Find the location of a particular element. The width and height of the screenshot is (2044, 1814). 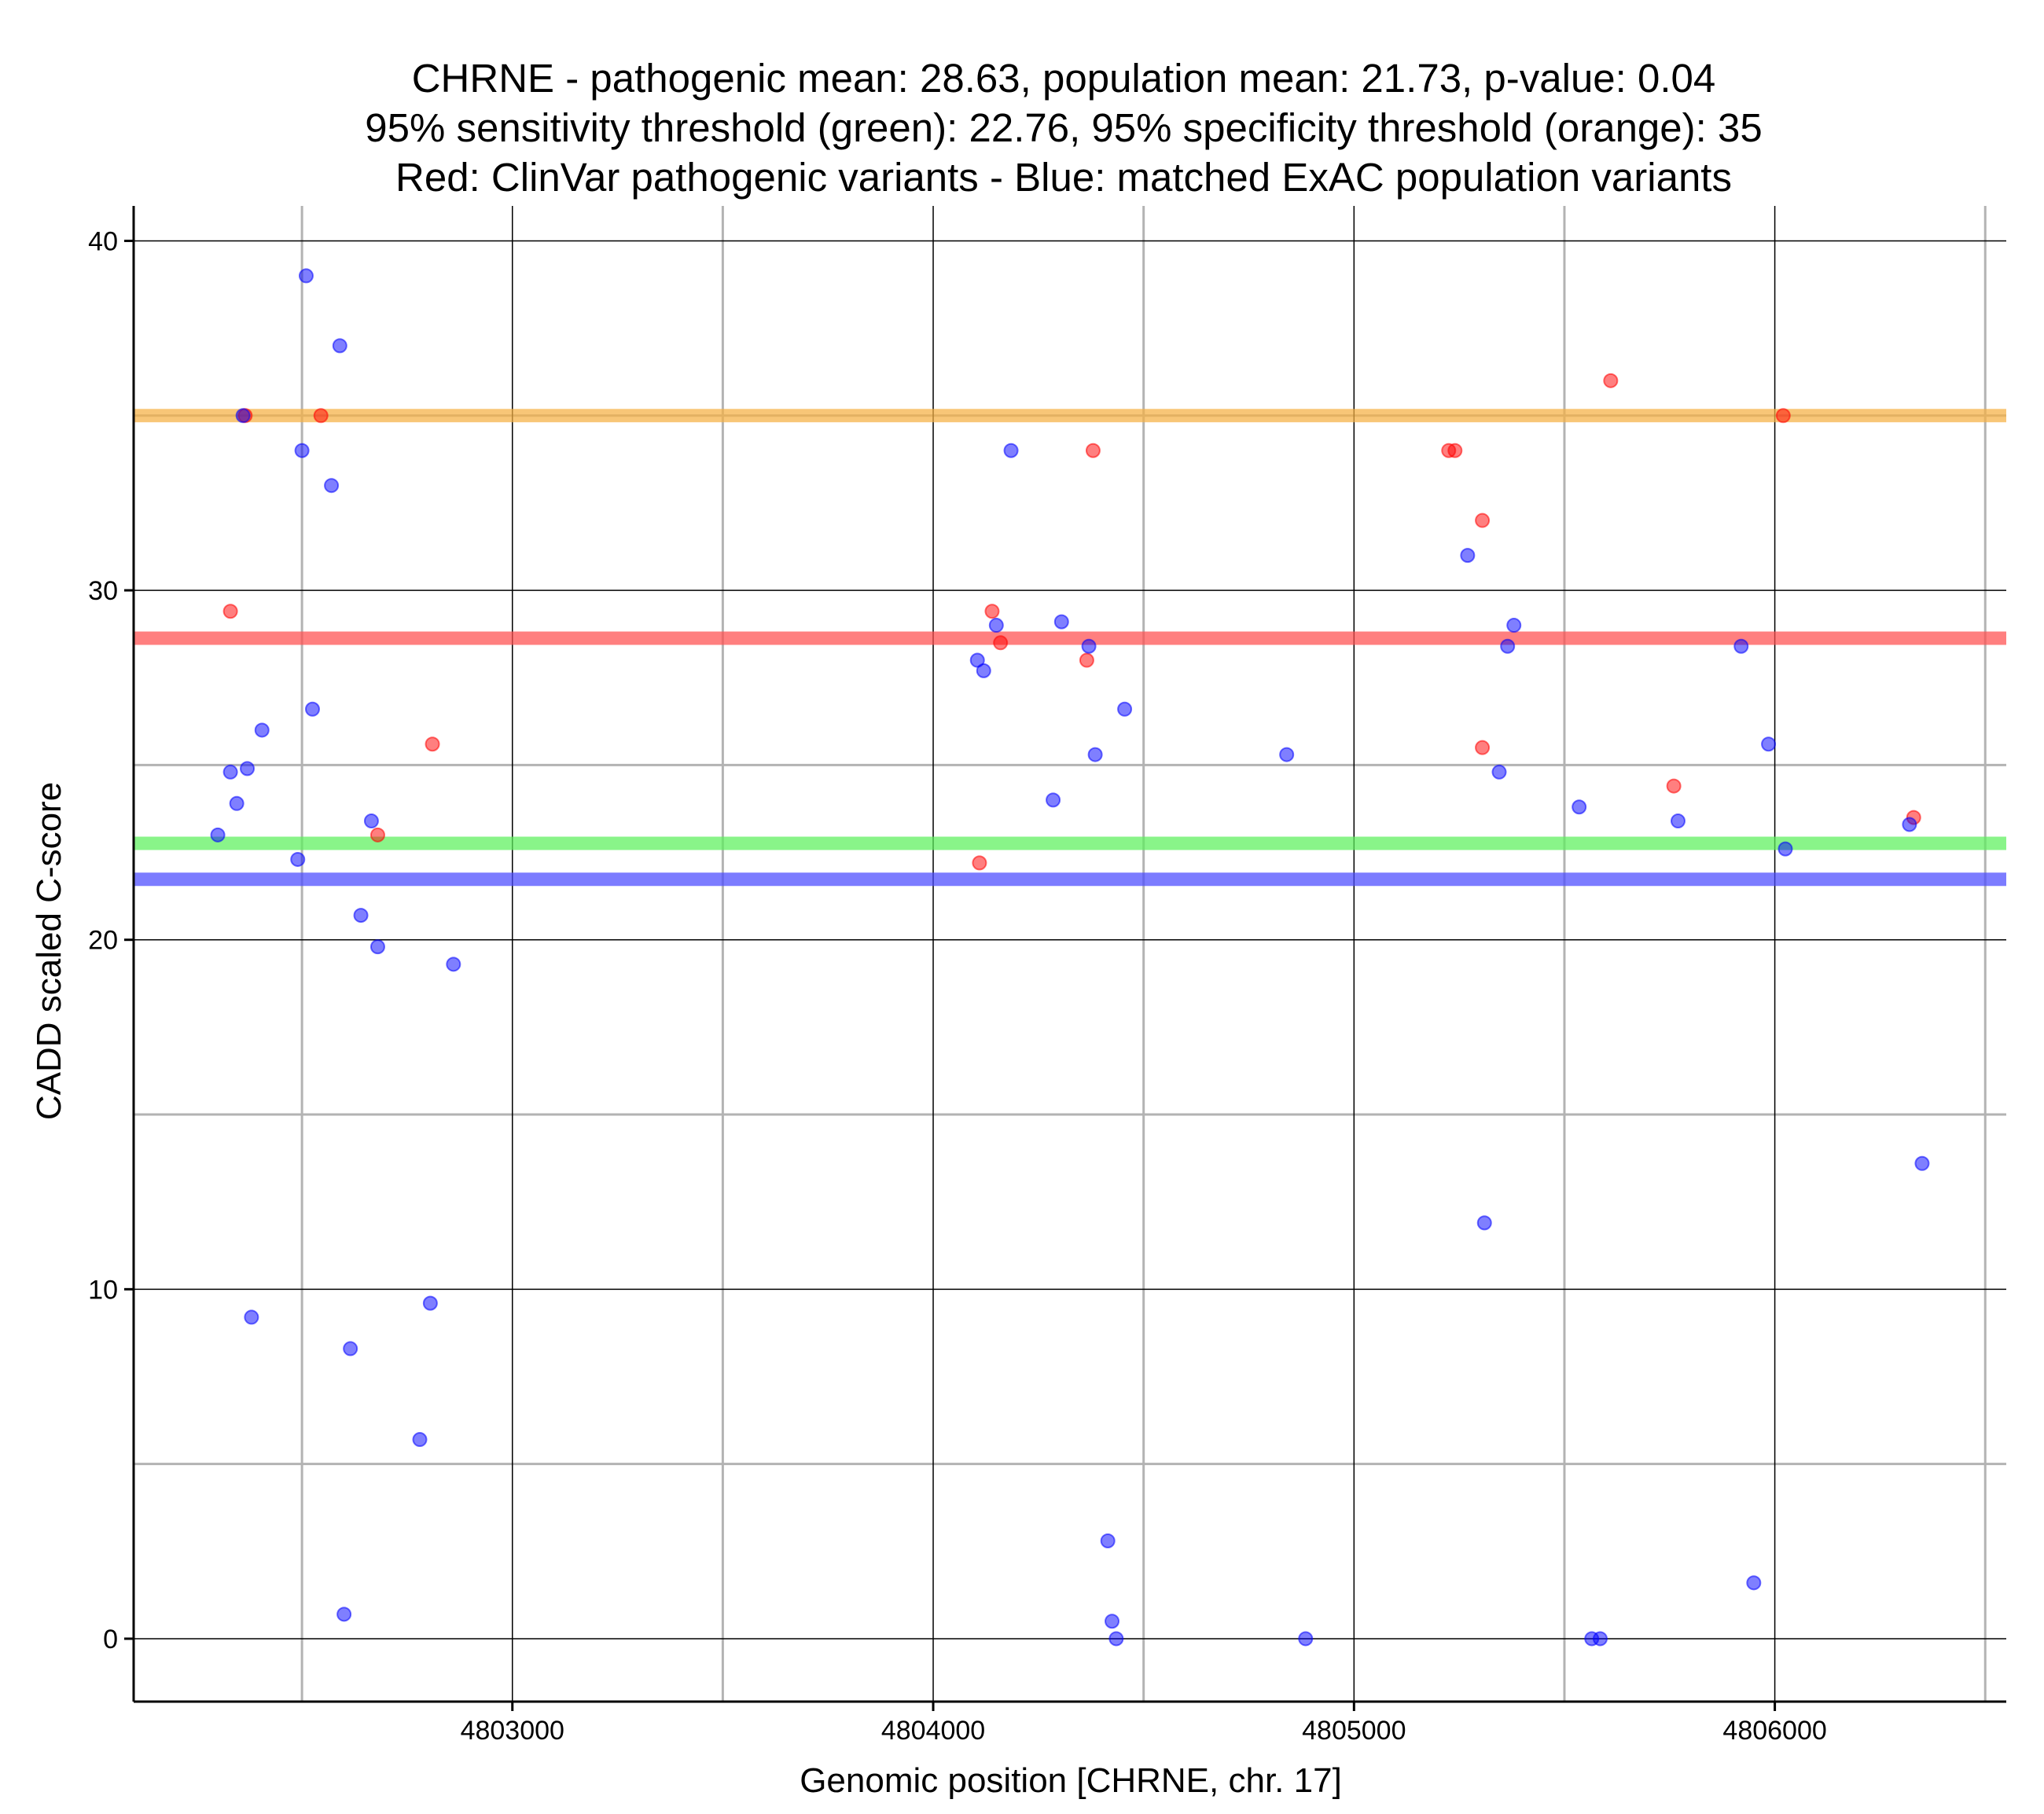

x-tick-label: 4803000 is located at coordinates (512, 1731).